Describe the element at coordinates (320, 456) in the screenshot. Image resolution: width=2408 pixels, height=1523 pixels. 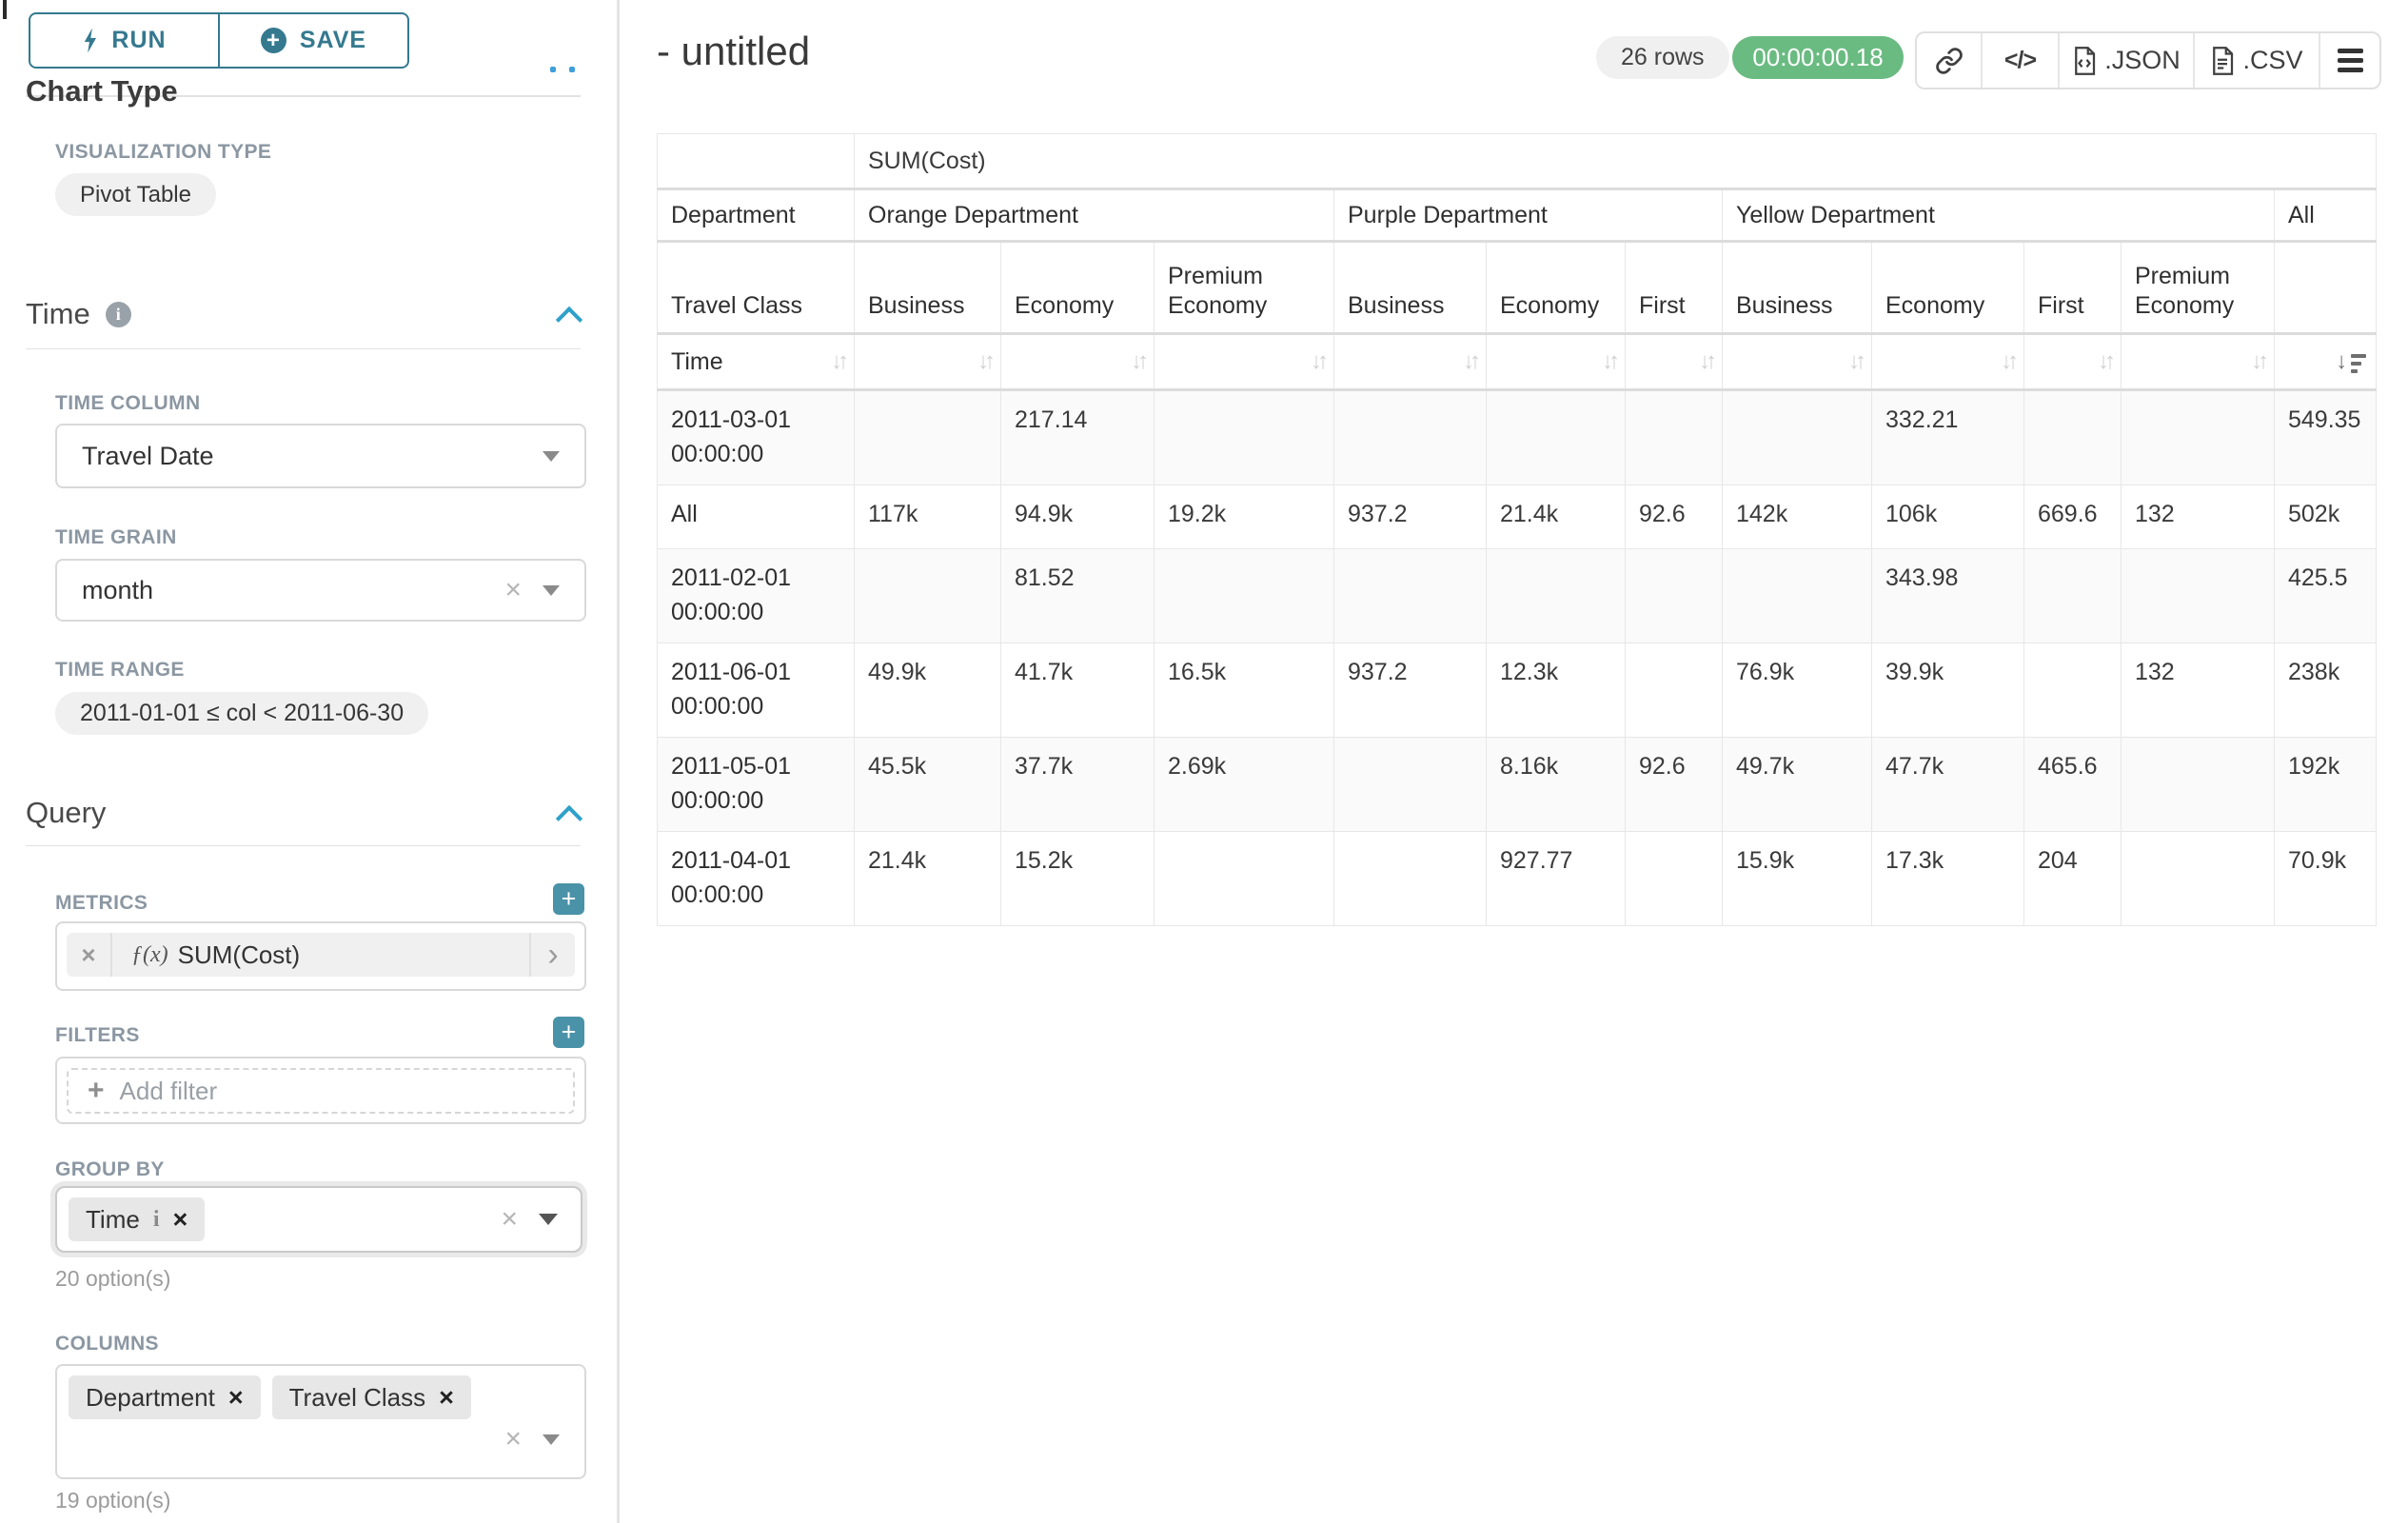
I see `time-column-select: Travel Date` at that location.